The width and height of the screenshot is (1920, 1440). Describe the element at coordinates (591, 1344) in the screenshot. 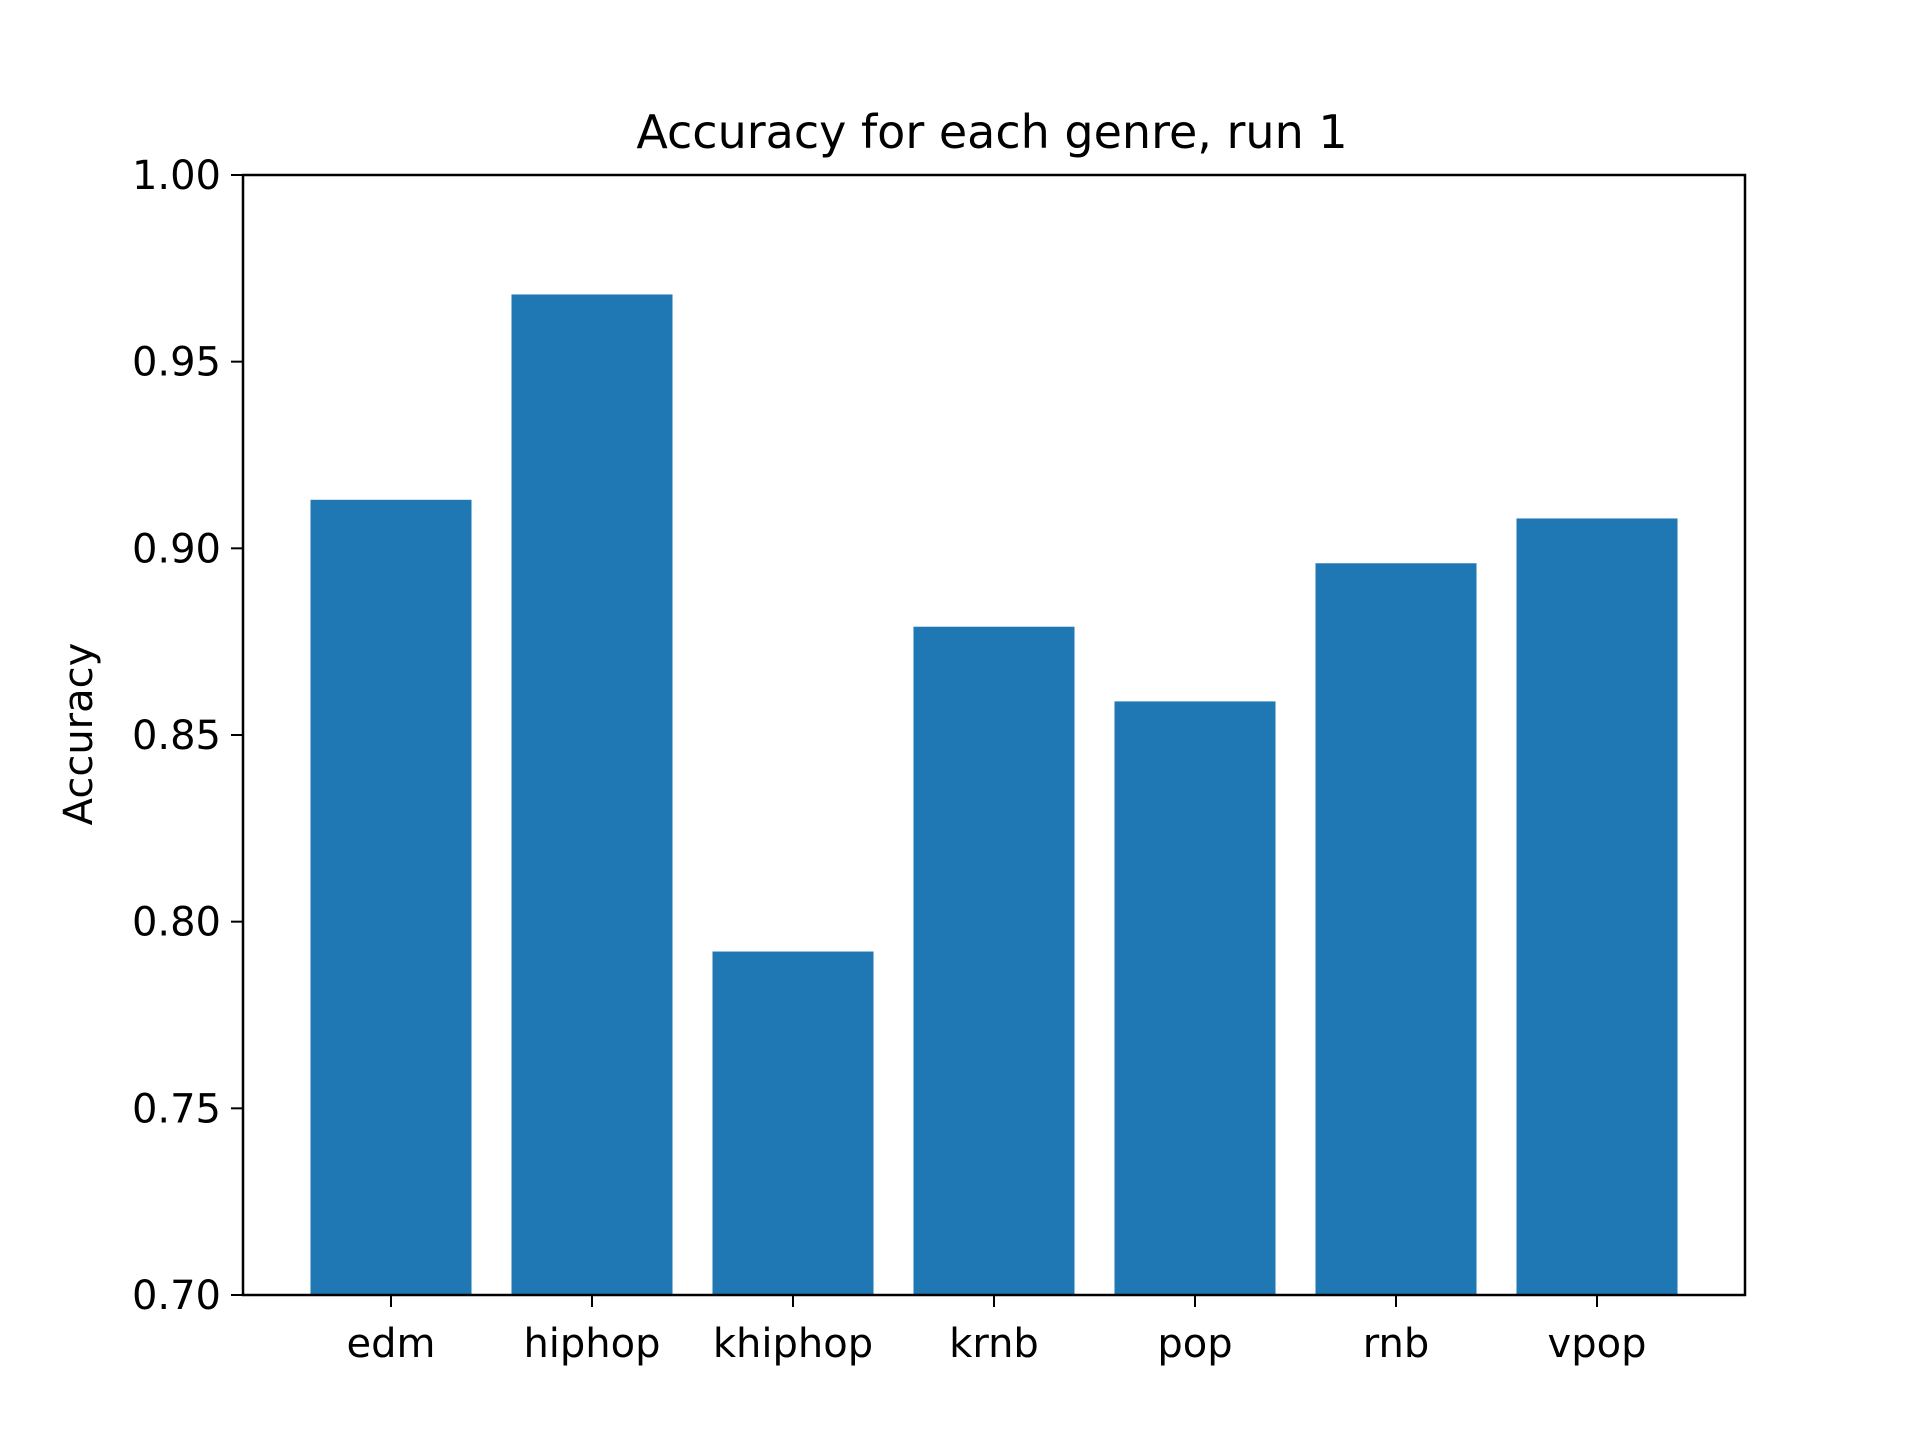

I see `x-tick-label: hiphop` at that location.